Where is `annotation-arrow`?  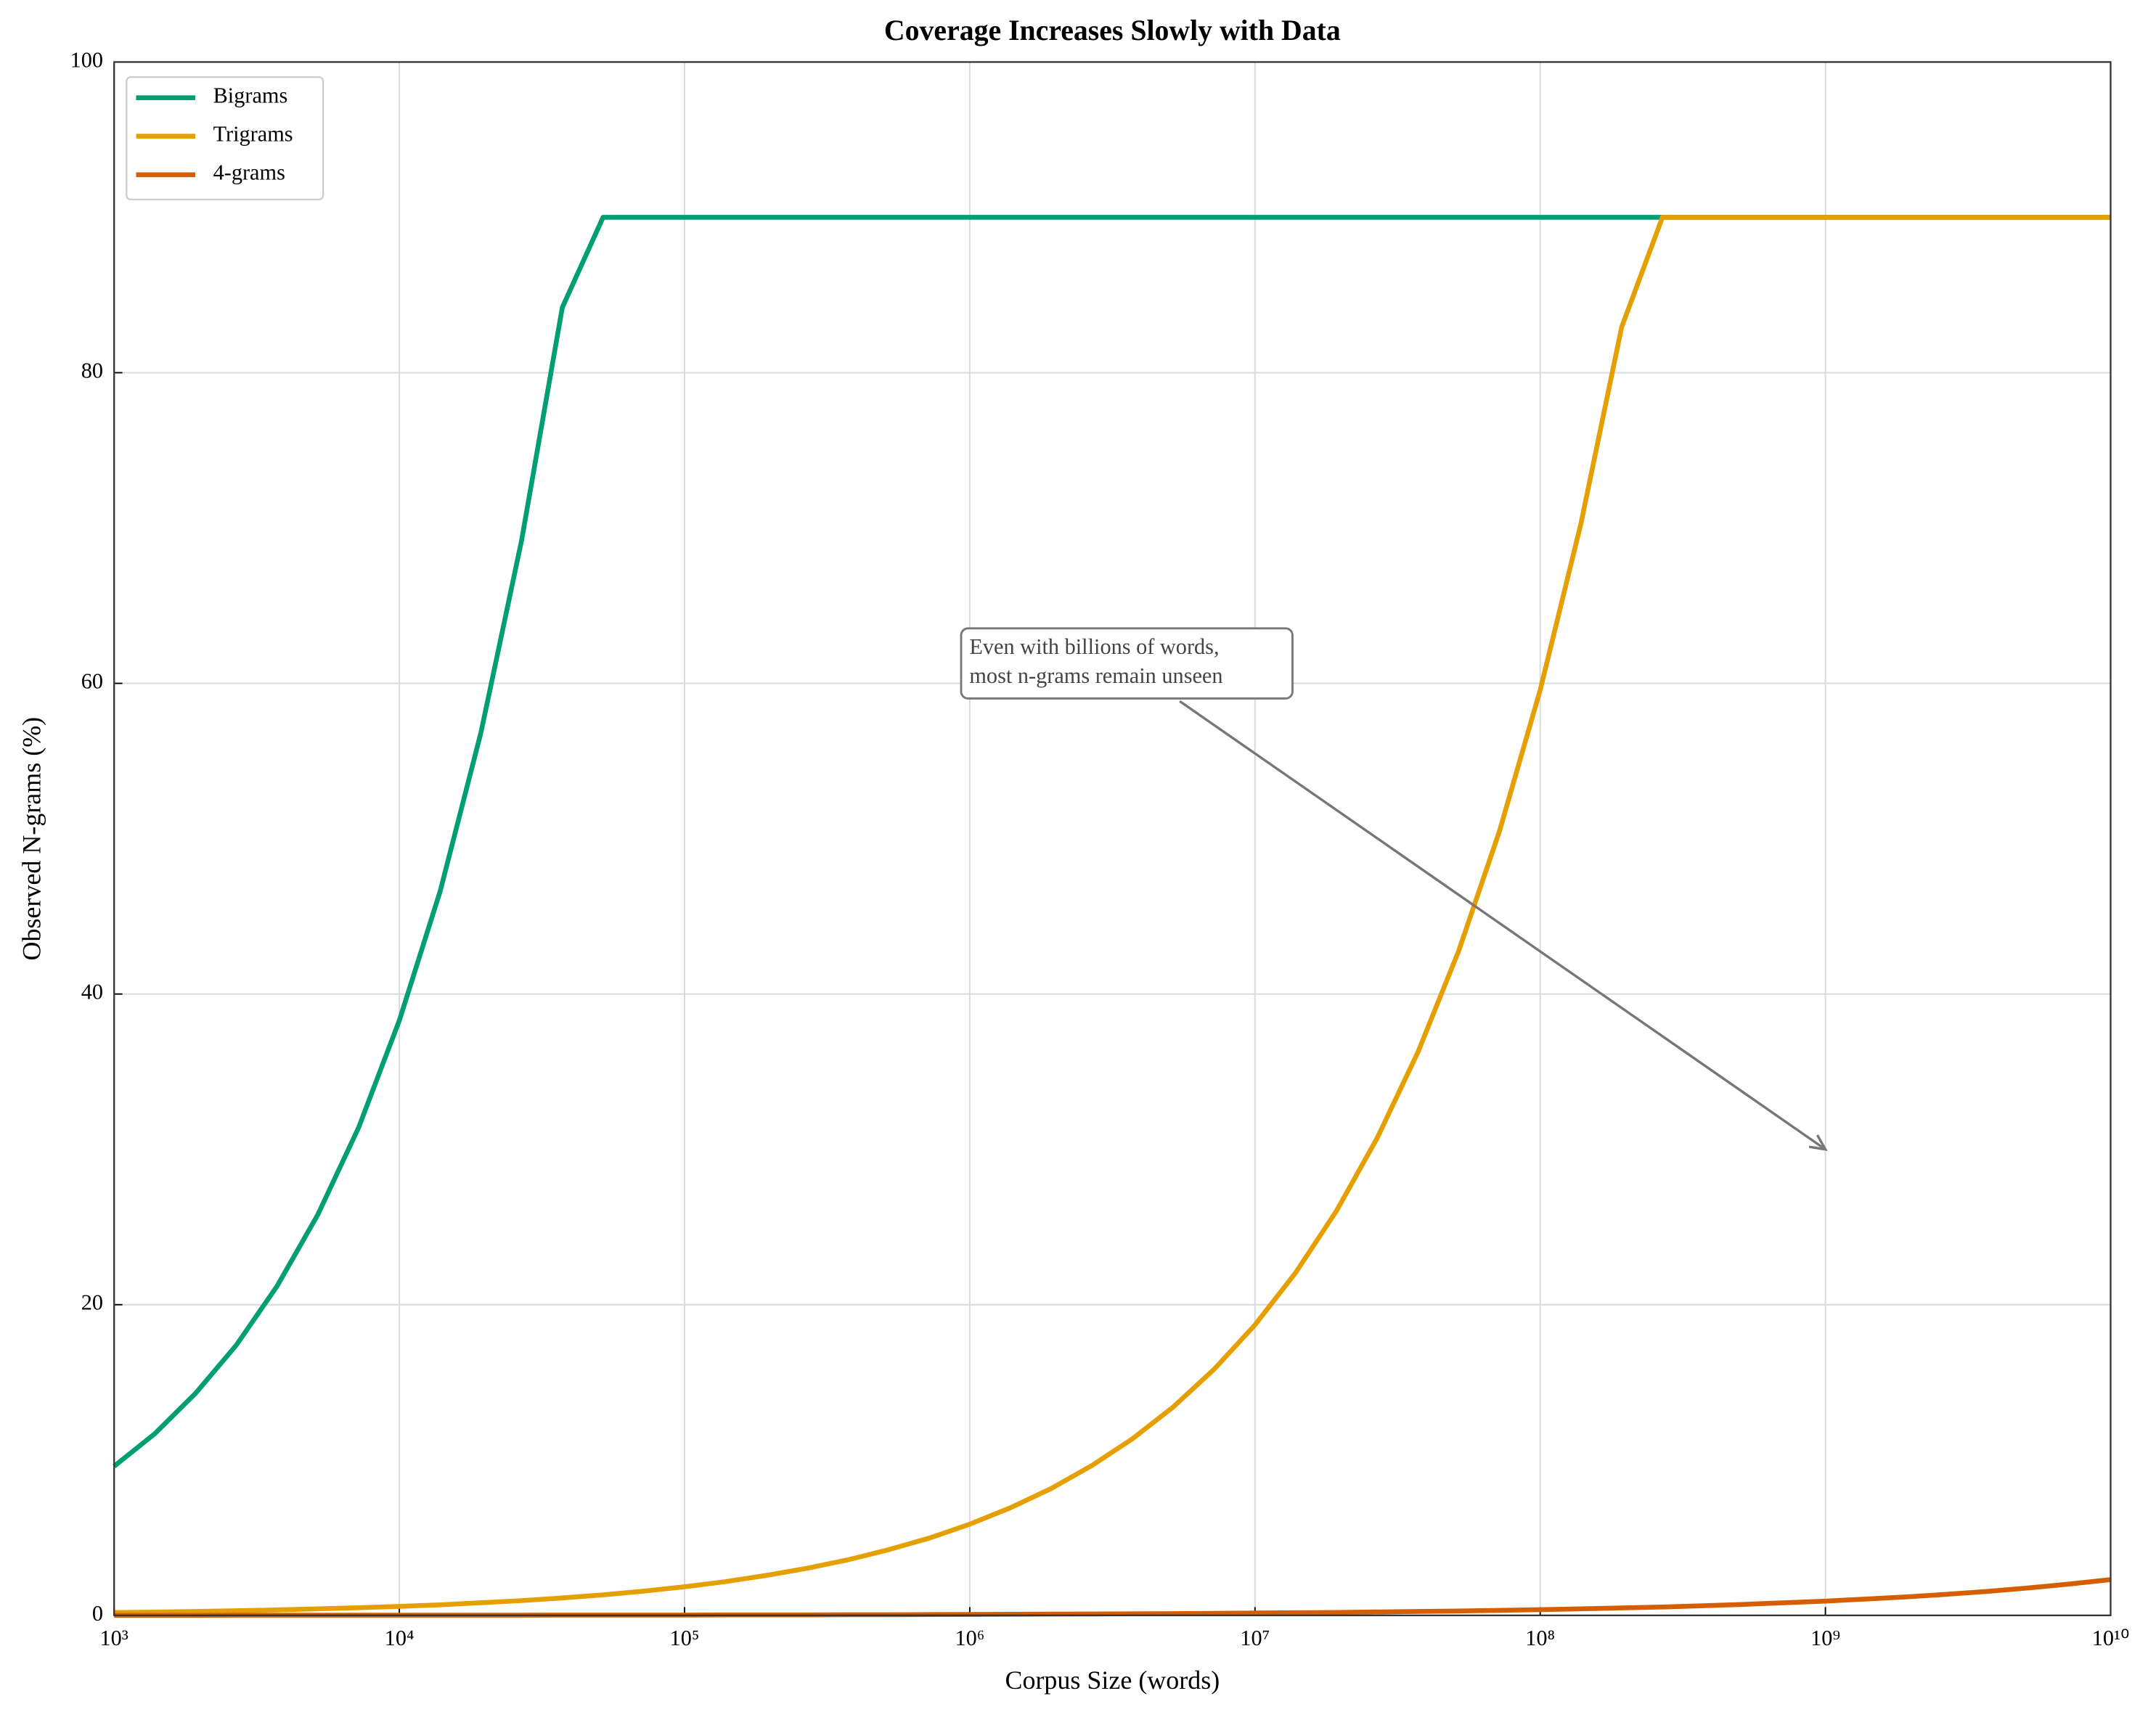 annotation-arrow is located at coordinates (1504, 926).